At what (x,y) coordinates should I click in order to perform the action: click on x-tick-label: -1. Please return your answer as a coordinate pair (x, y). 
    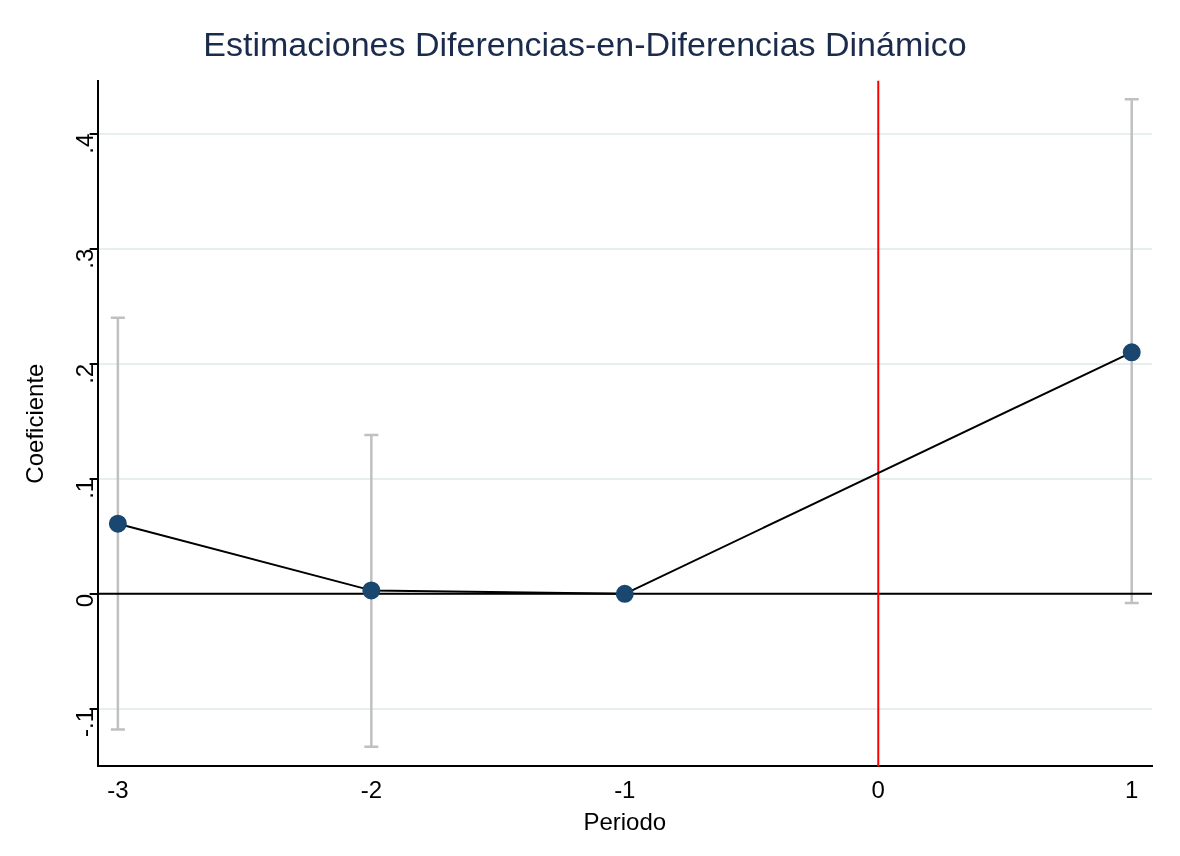
    Looking at the image, I should click on (625, 790).